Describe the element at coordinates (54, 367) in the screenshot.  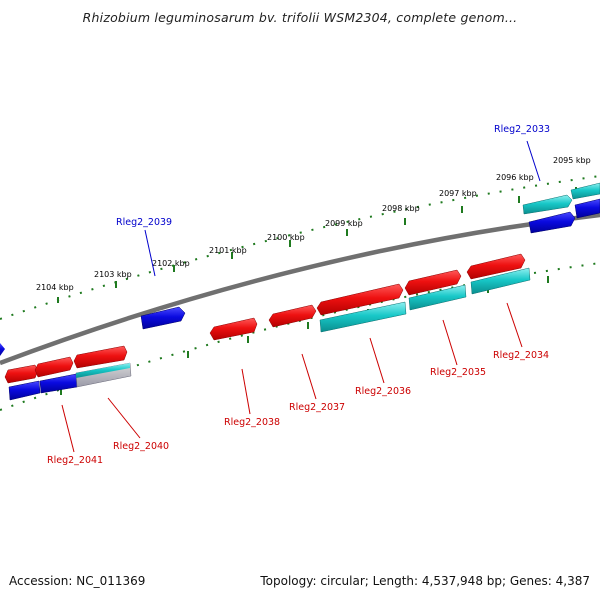
I see `gene-rleg2-2040-red-a` at that location.